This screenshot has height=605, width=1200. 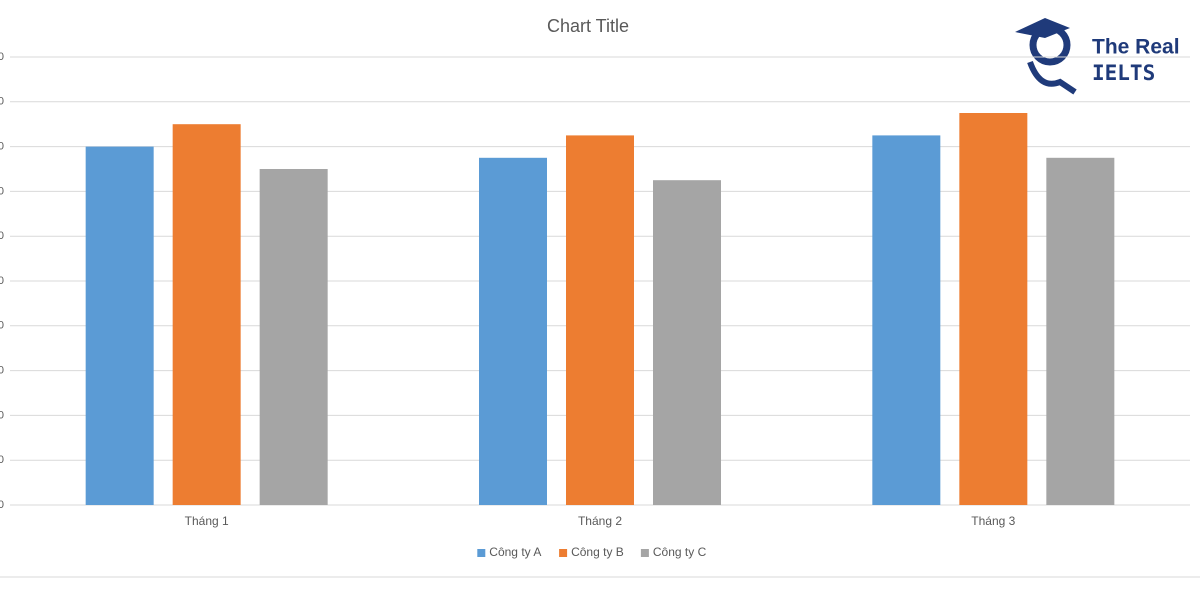 What do you see at coordinates (2, 102) in the screenshot?
I see `y-tick-label: 90` at bounding box center [2, 102].